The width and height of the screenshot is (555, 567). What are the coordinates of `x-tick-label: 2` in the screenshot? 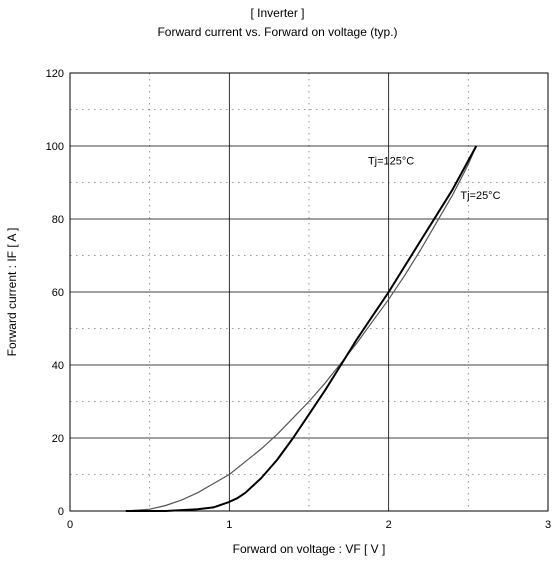 It's located at (389, 525).